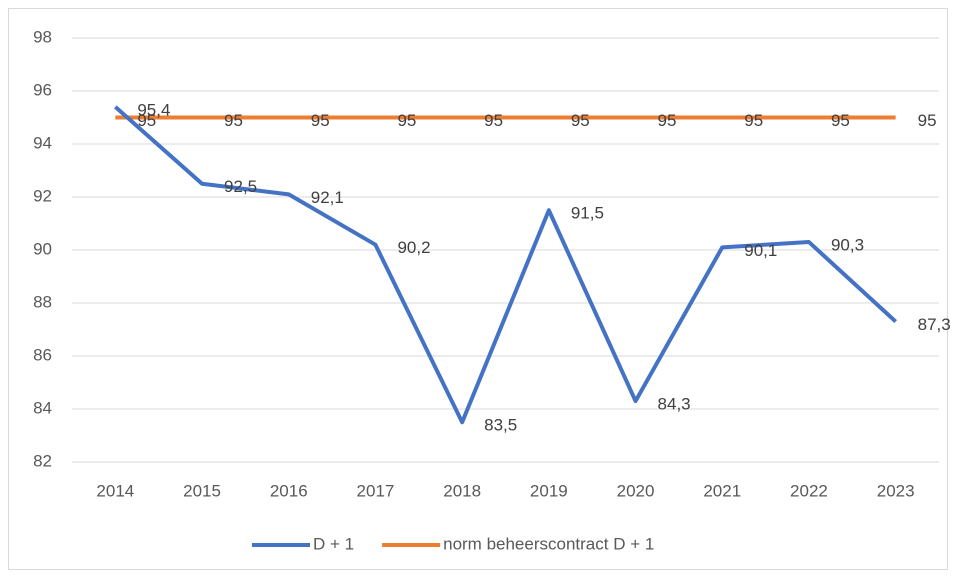 This screenshot has height=578, width=956. What do you see at coordinates (42, 248) in the screenshot?
I see `y-tick-label: 90` at bounding box center [42, 248].